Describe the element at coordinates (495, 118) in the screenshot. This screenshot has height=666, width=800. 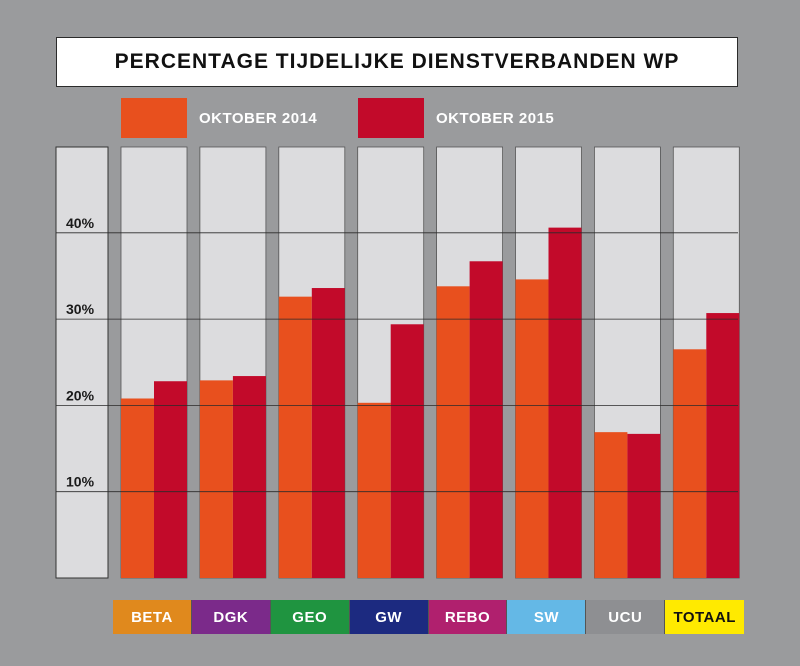
I see `legend-label-2015: OKTOBER 2015` at that location.